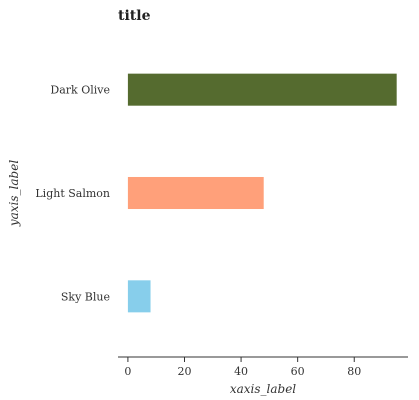 The height and width of the screenshot is (400, 419). I want to click on category-labels: Sky Blue Light Salmon Dark Olive, so click(72, 194).